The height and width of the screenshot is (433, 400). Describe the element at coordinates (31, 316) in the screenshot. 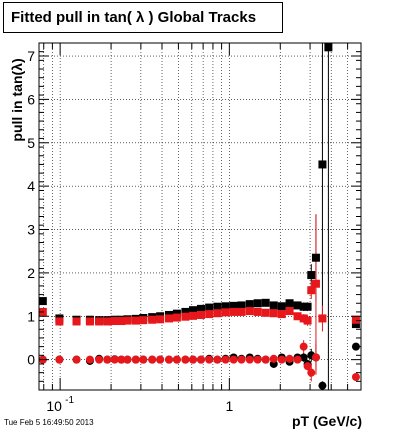

I see `y-tick-label: 1` at that location.